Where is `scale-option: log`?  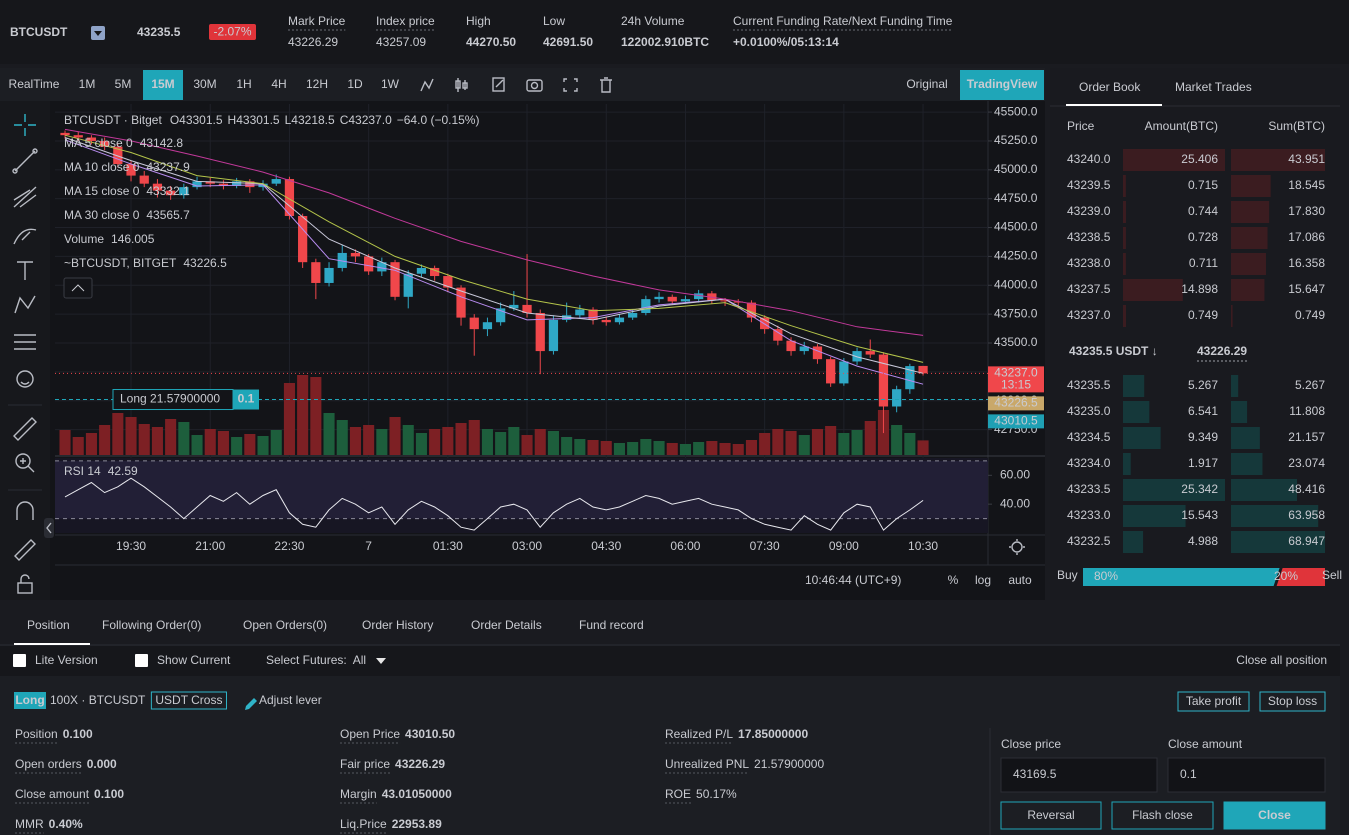 scale-option: log is located at coordinates (983, 580).